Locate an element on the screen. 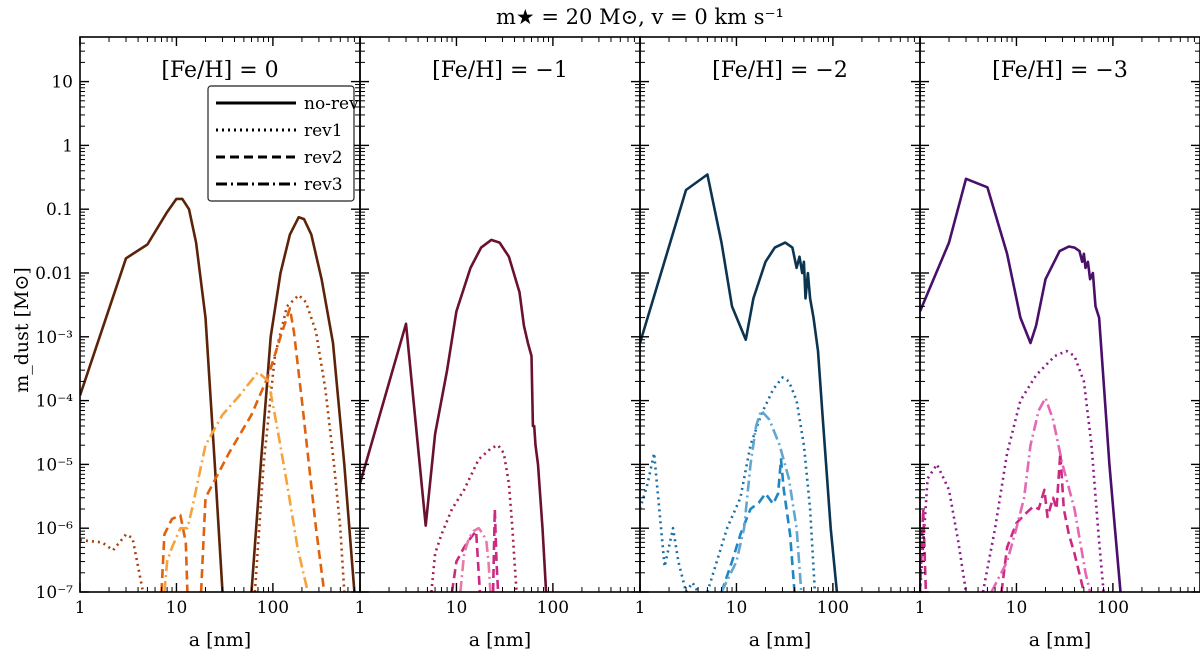 The height and width of the screenshot is (657, 1200). legend-label: rev1 is located at coordinates (323, 131).